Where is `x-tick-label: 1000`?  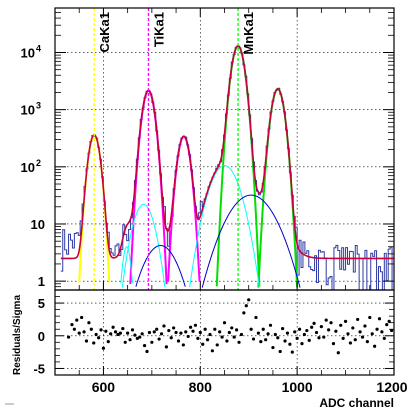
x-tick-label: 1000 is located at coordinates (297, 387).